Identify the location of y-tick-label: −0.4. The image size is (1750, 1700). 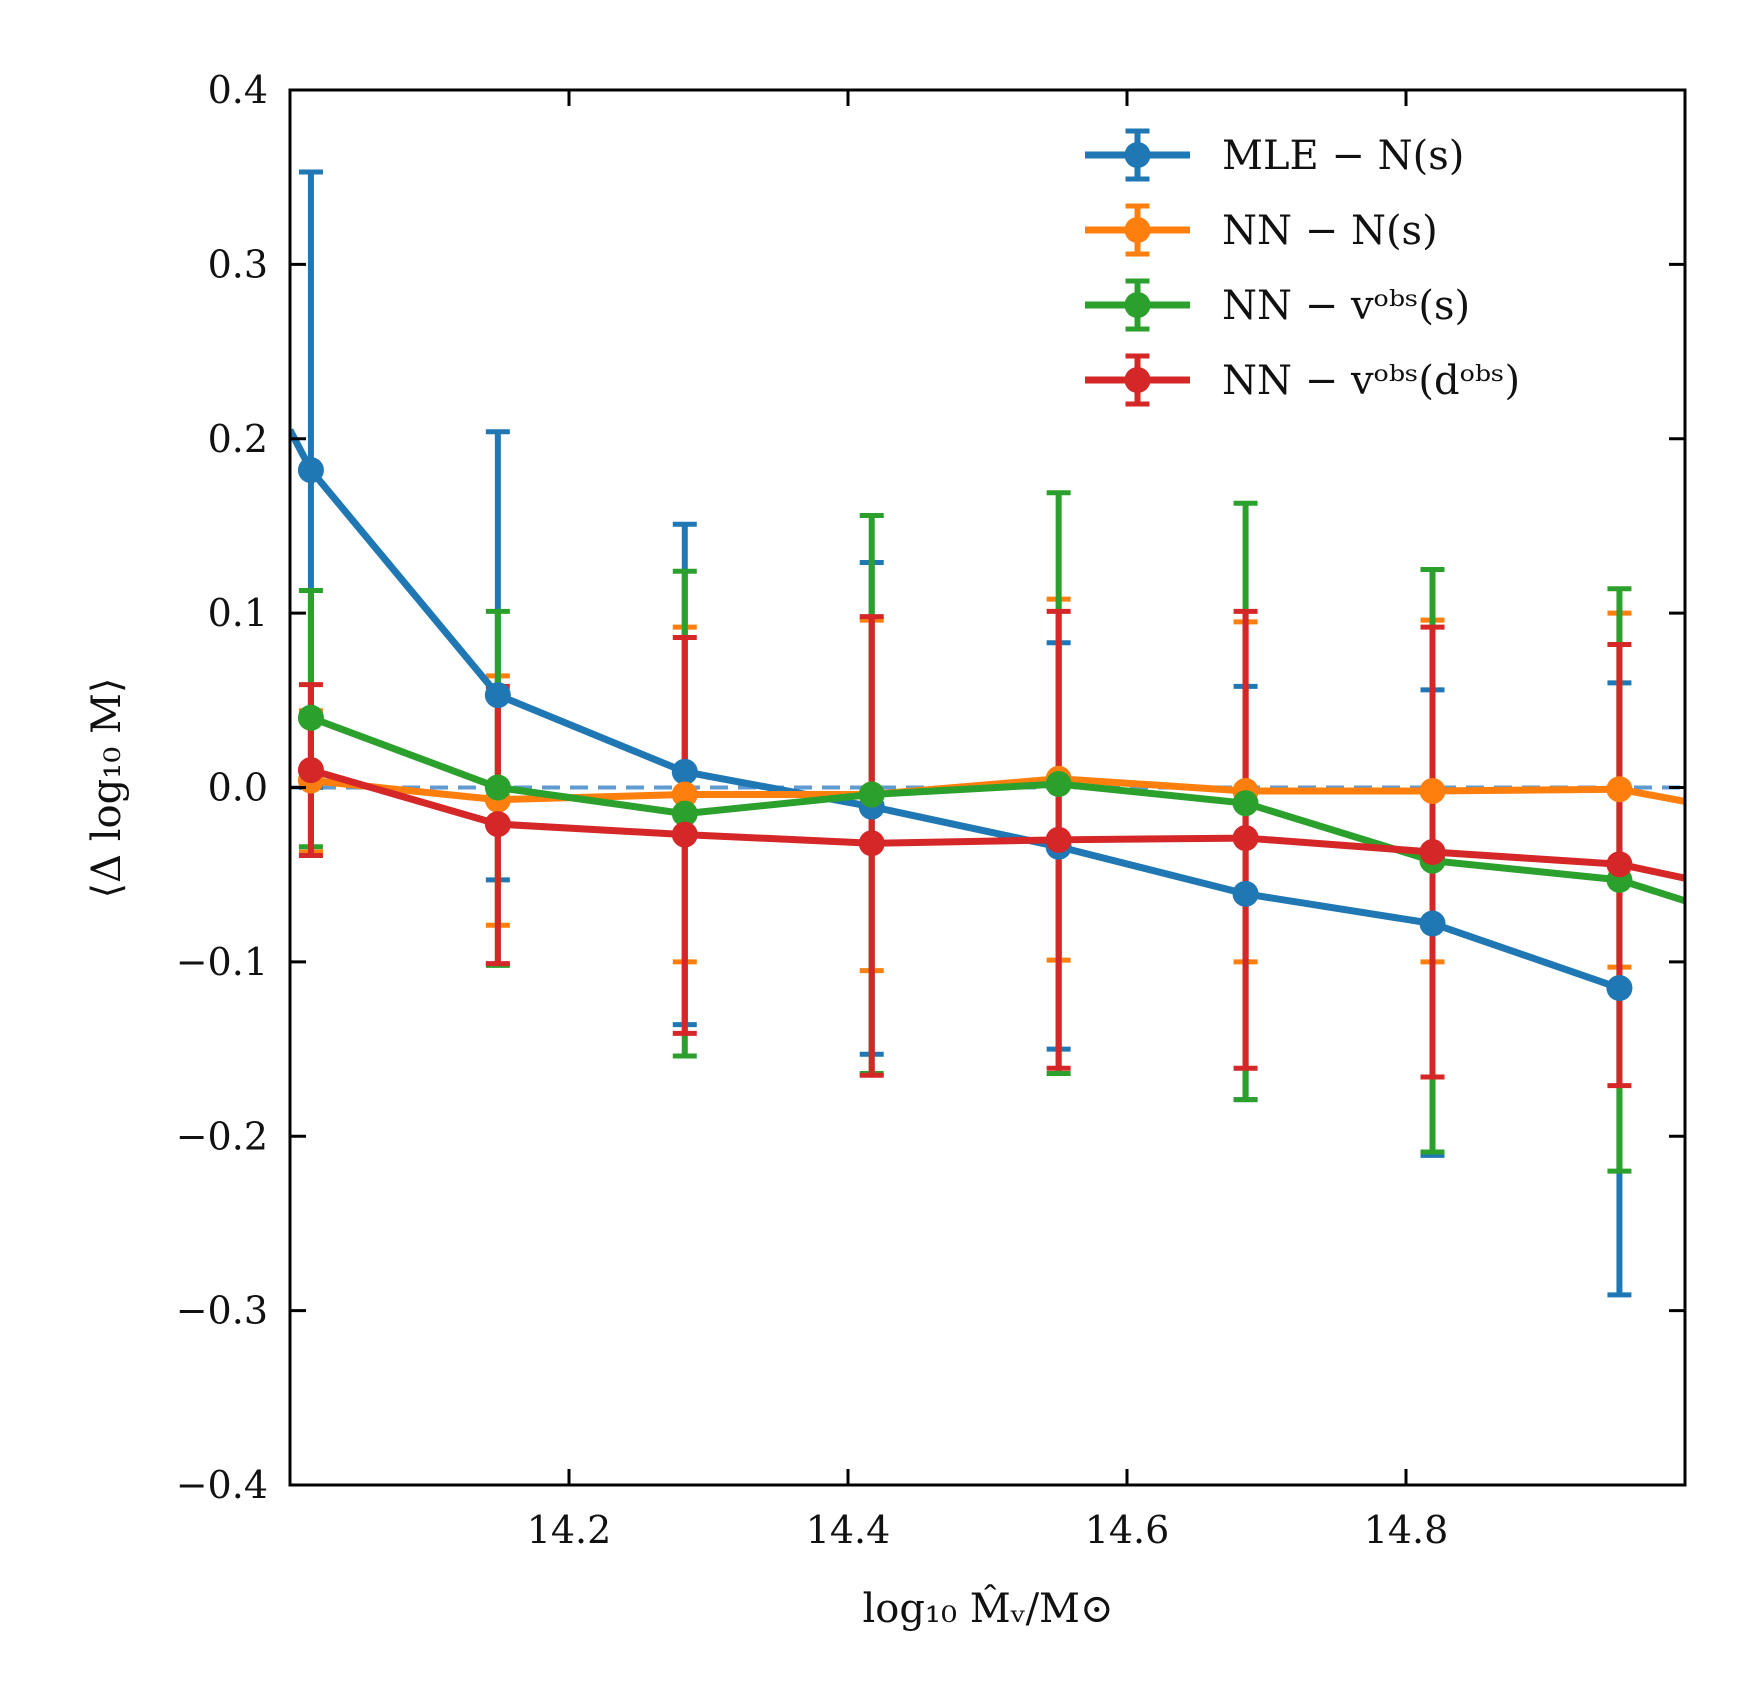
(222, 1485).